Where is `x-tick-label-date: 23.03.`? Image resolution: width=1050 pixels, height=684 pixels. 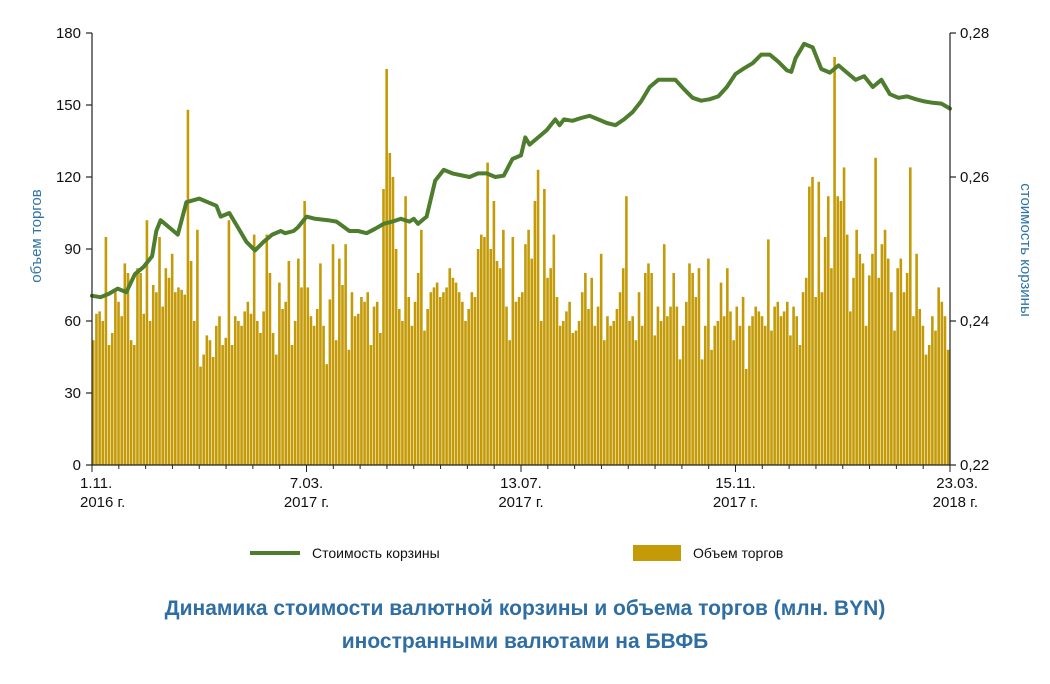 x-tick-label-date: 23.03. is located at coordinates (957, 483).